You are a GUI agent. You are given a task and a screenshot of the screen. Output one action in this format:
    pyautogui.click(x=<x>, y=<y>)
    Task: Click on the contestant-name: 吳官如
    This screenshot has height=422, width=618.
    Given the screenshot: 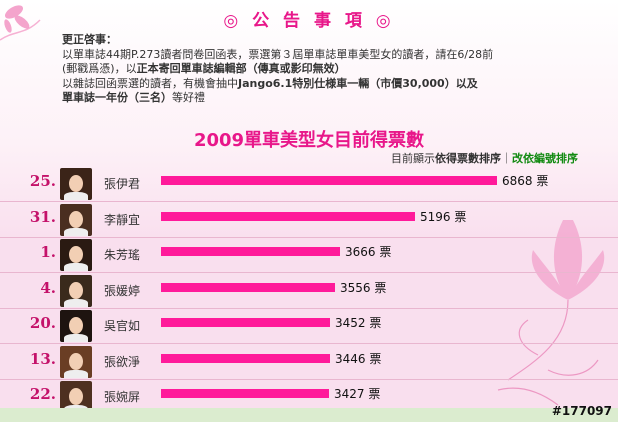 What is the action you would take?
    pyautogui.click(x=122, y=326)
    